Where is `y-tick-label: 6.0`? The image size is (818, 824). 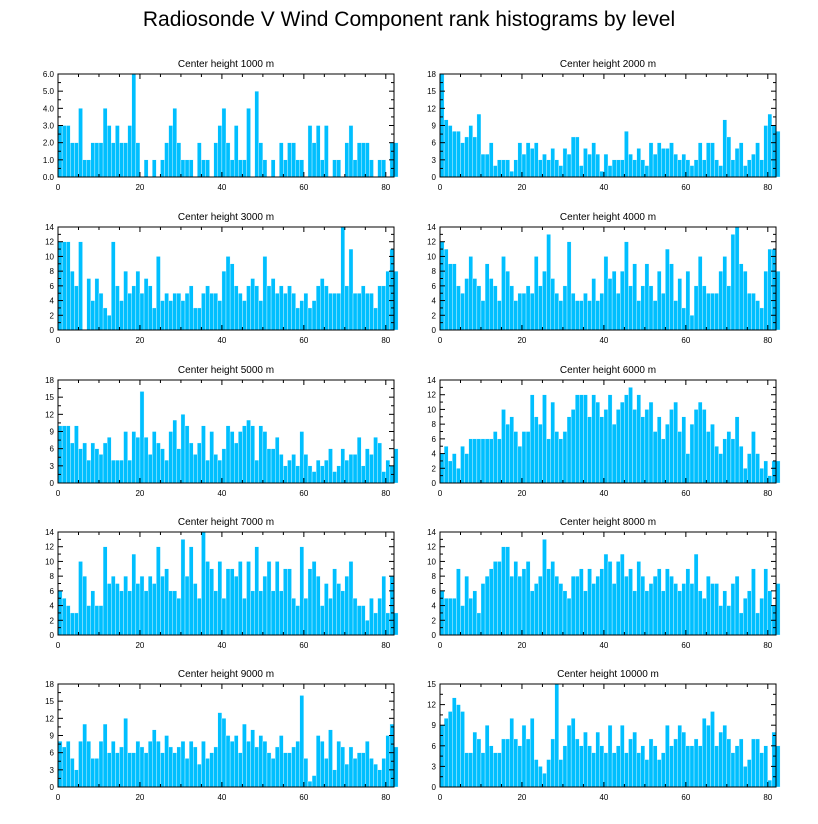
y-tick-label: 6.0 is located at coordinates (49, 74).